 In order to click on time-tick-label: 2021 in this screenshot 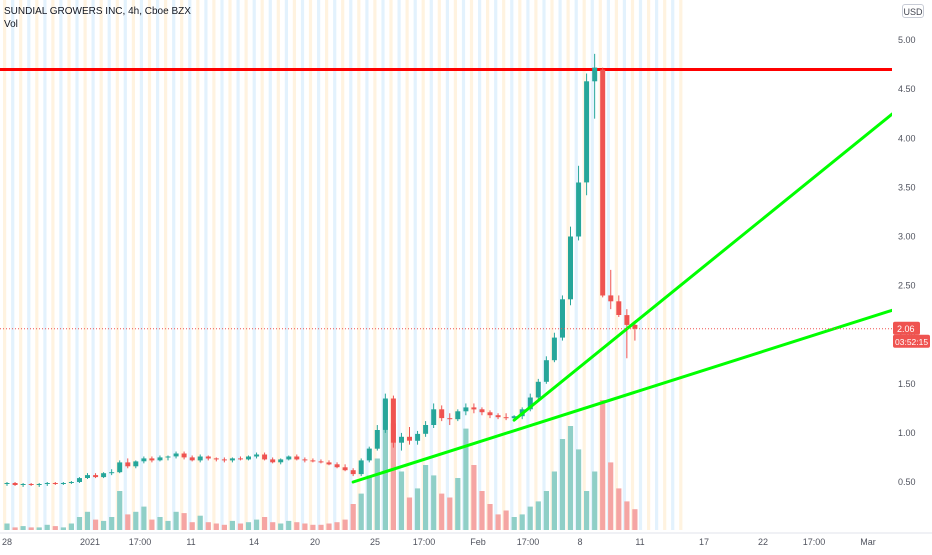, I will do `click(90, 542)`.